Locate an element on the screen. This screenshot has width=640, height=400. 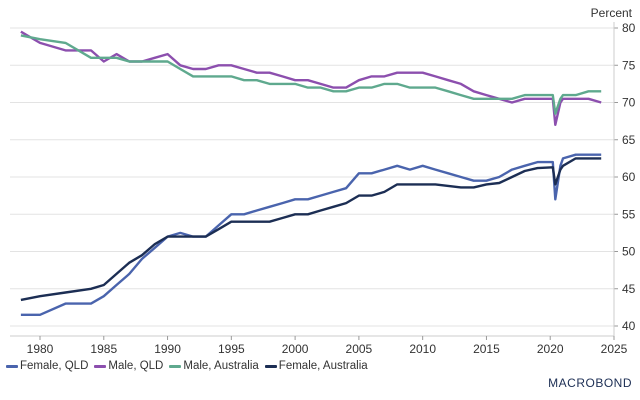
x-tick-label: 1985 is located at coordinates (103, 349).